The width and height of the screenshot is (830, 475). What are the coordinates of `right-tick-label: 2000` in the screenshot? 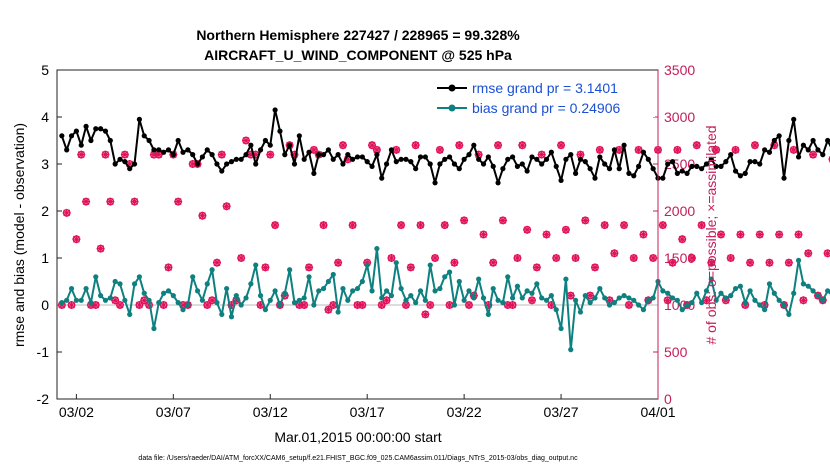 It's located at (679, 211).